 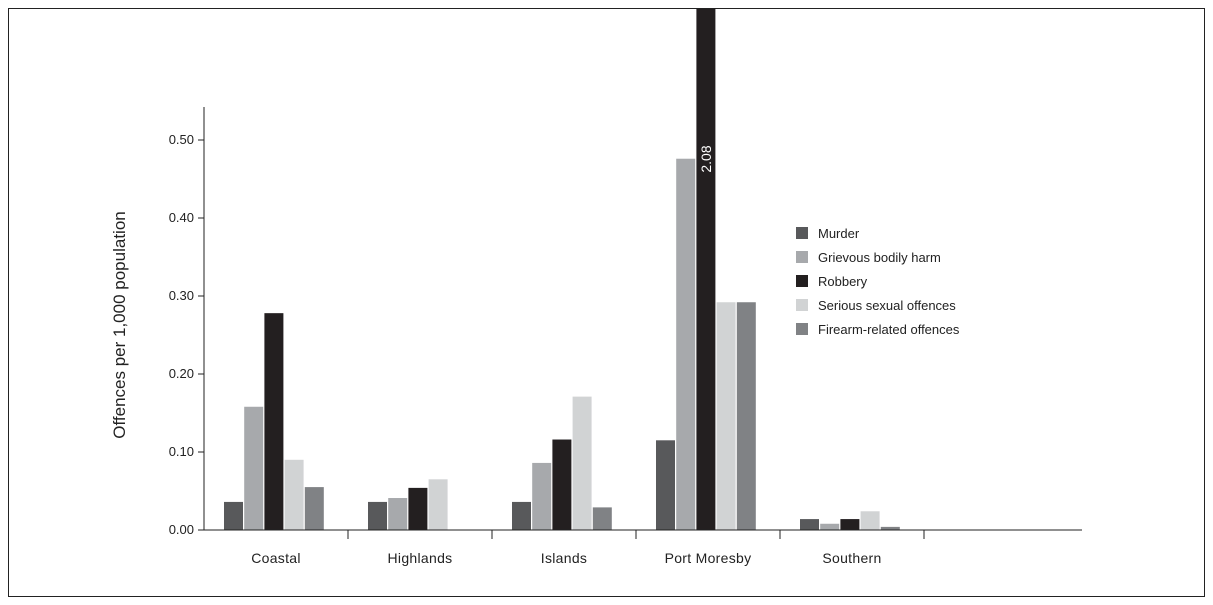 I want to click on bar-highlands-robbery, so click(x=418, y=508).